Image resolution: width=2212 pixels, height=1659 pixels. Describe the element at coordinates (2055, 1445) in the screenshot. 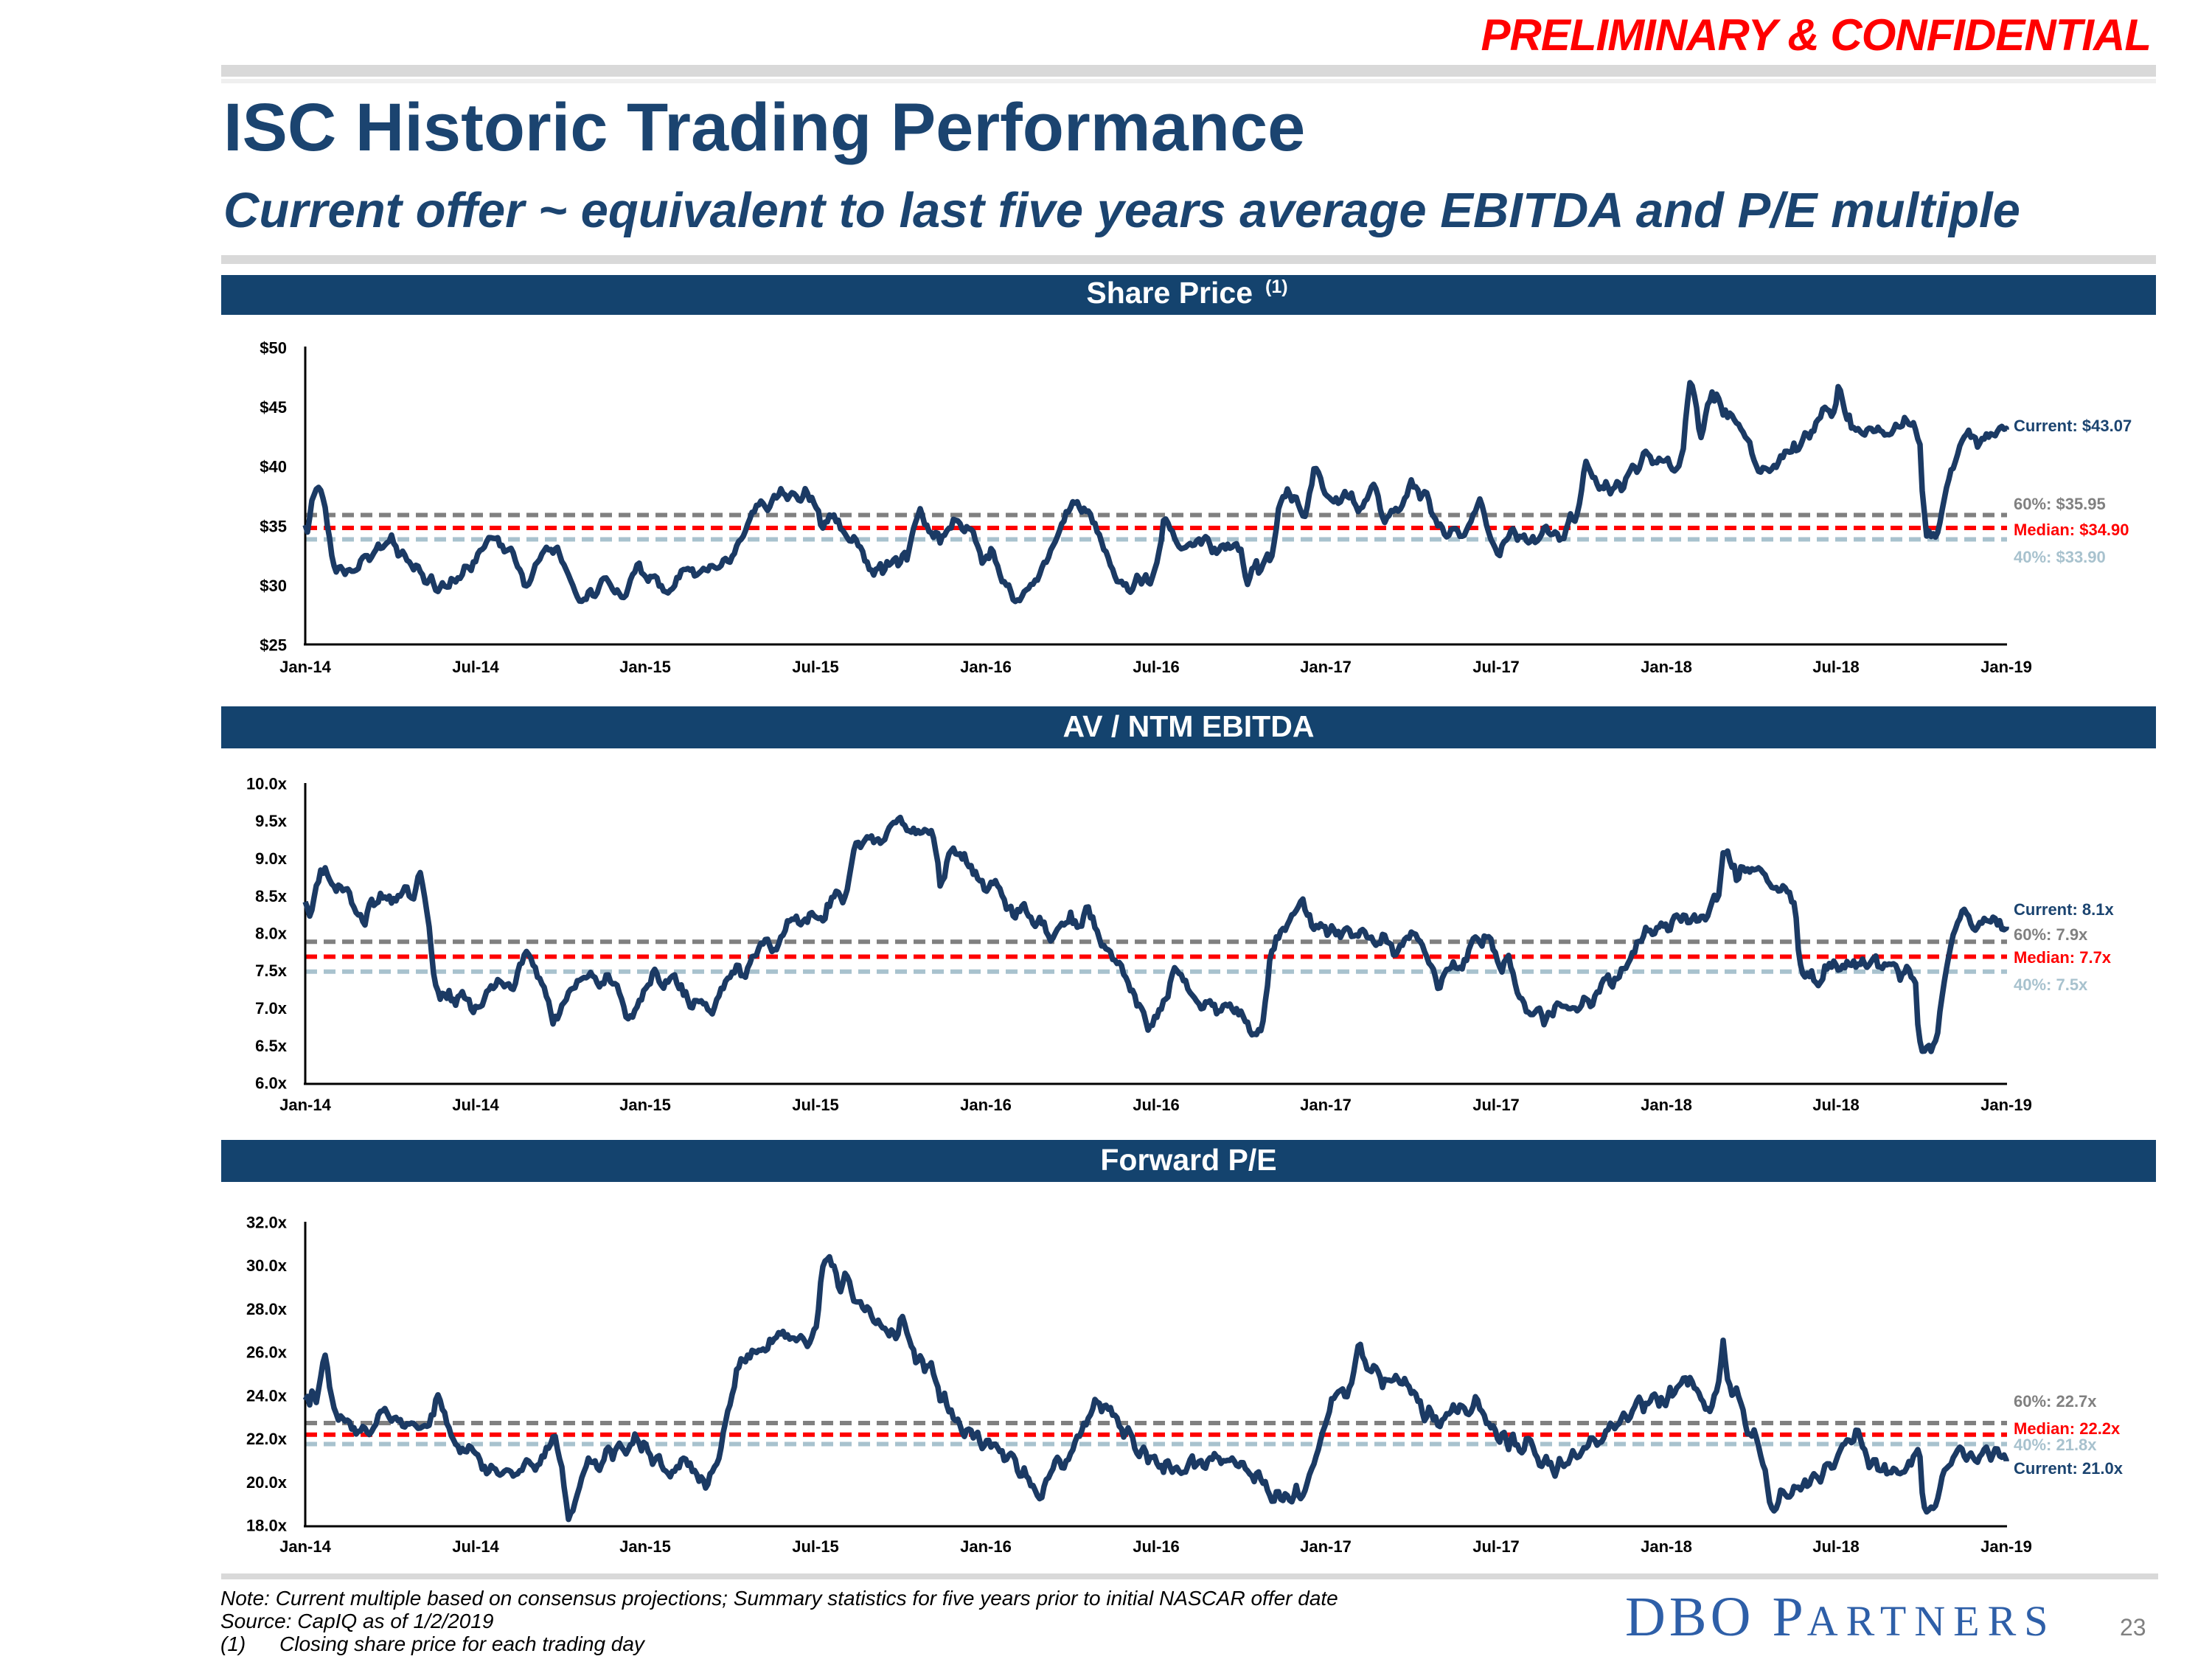

I see `svg-text: 40%: 21.8x` at that location.